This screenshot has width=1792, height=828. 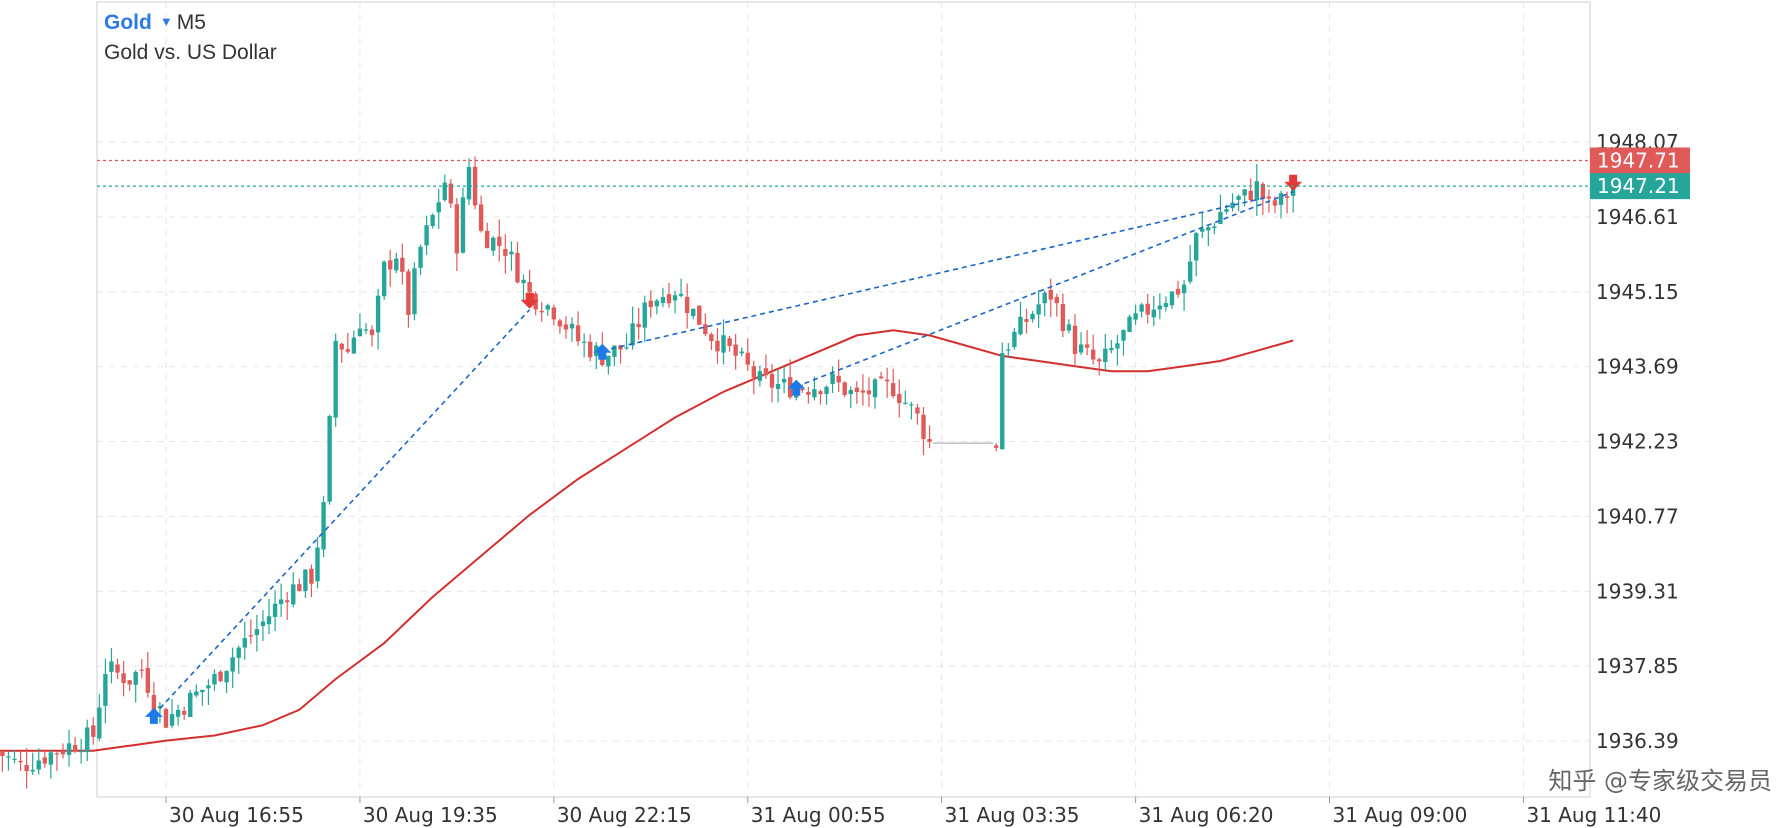 What do you see at coordinates (155, 22) in the screenshot?
I see `symbol-selector: Gold ▼ M5` at bounding box center [155, 22].